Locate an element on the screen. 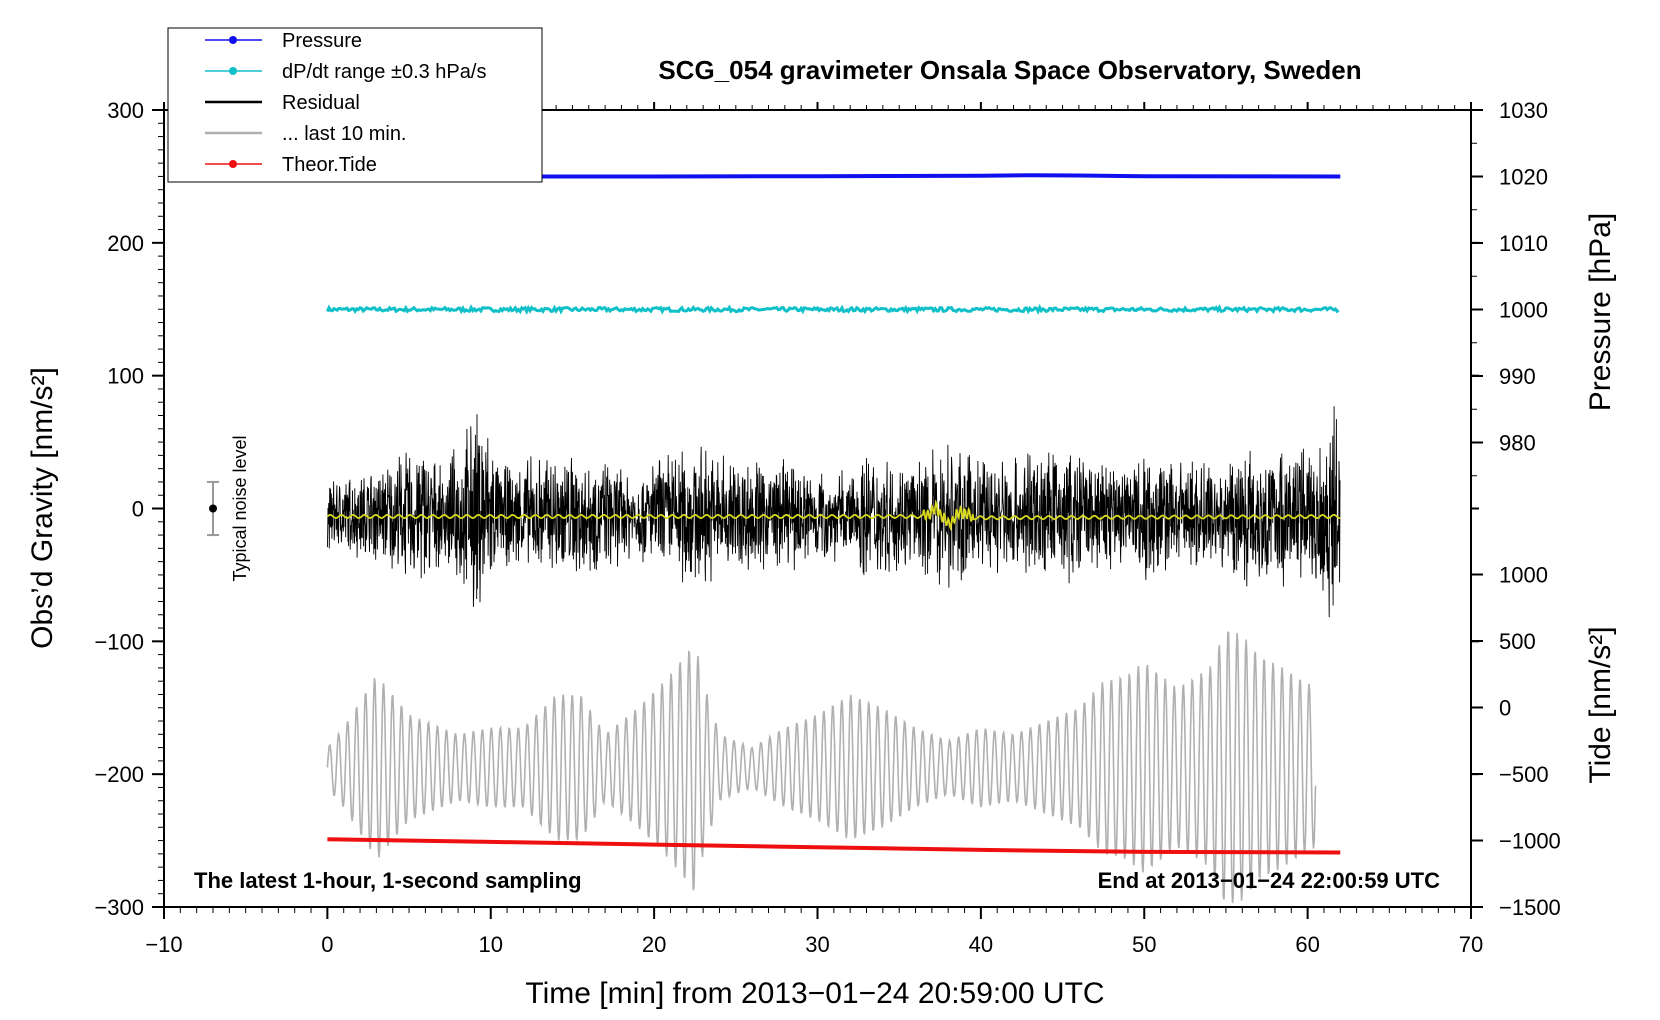 This screenshot has height=1020, width=1660. x-tick-label: 70 is located at coordinates (1471, 944).